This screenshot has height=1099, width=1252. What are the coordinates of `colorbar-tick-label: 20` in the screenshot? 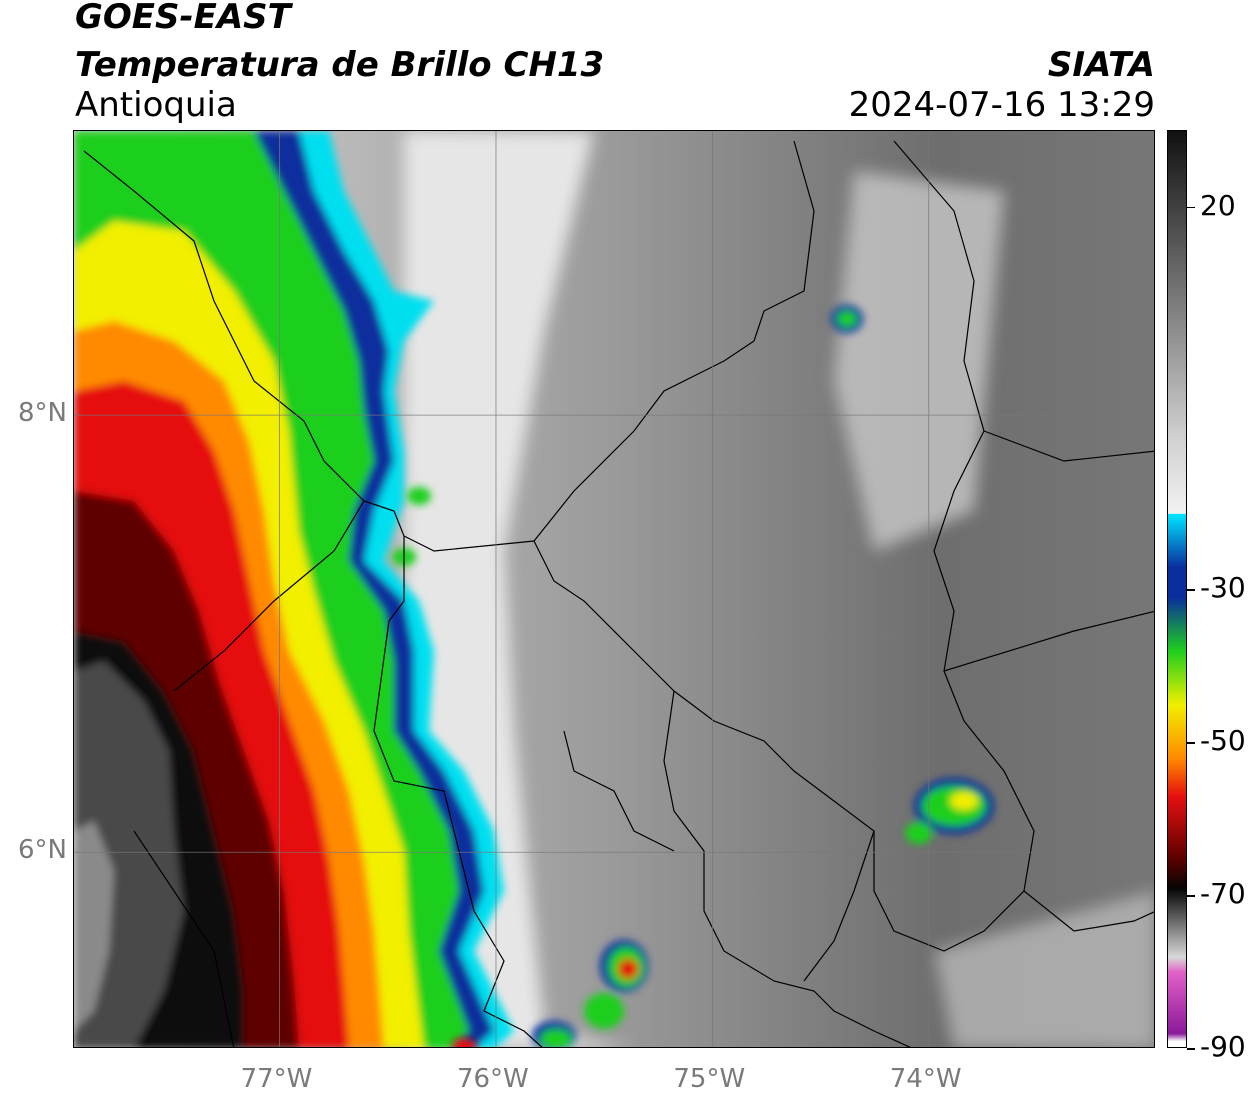 It's located at (1218, 205).